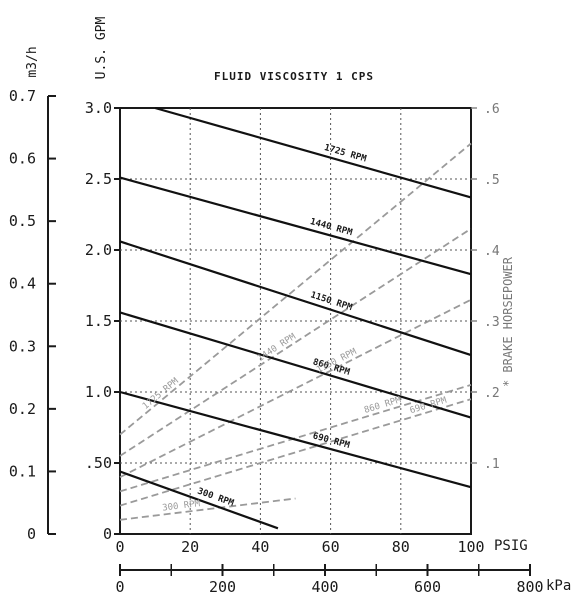  I want to click on x-tick-label: 80, so click(401, 547).